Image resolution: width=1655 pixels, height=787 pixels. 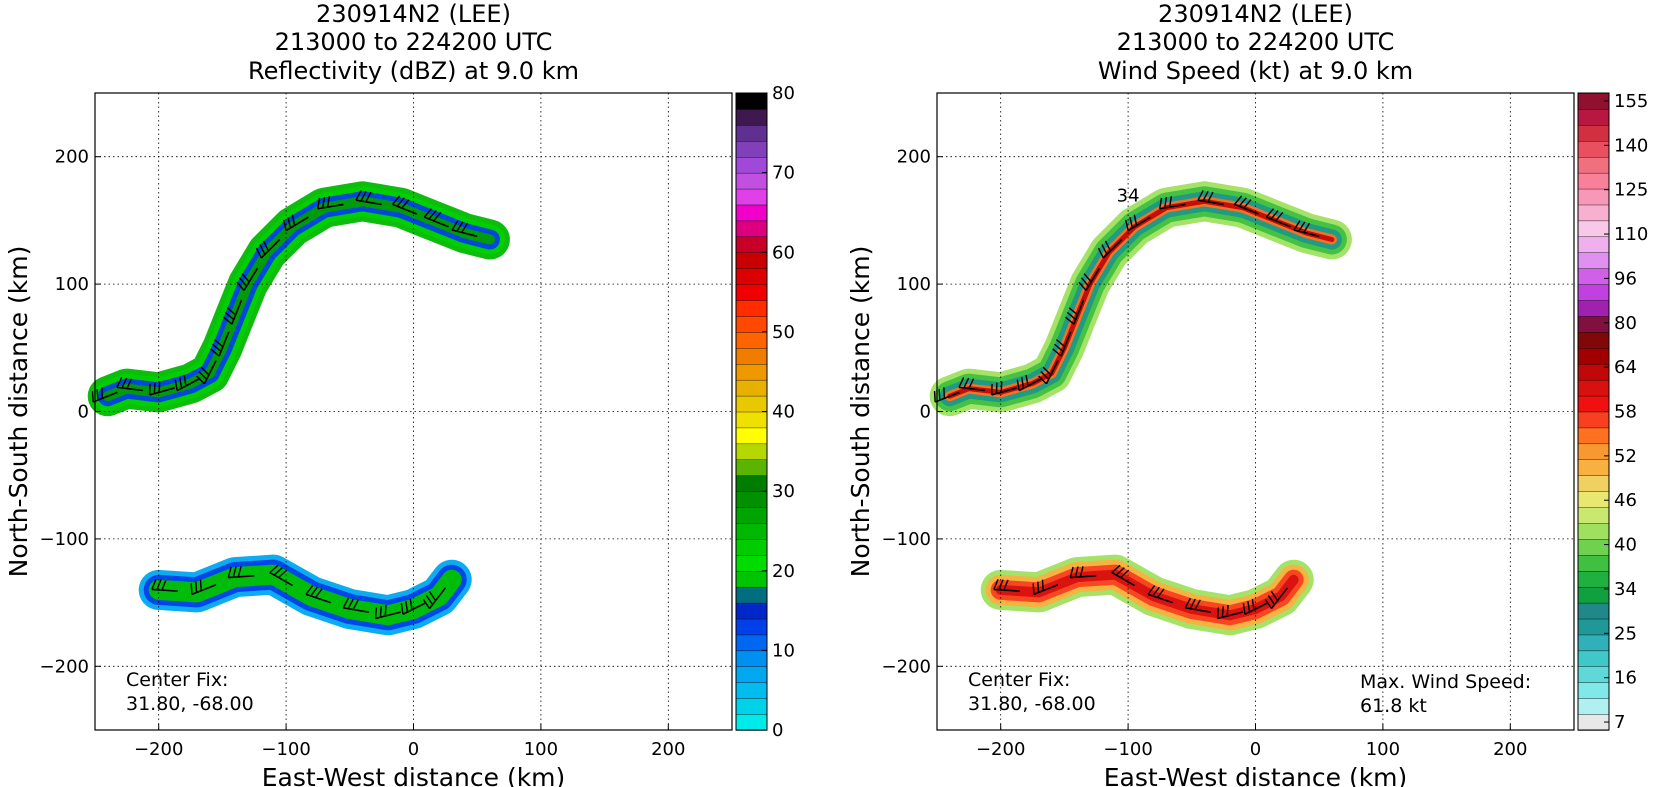 What do you see at coordinates (1256, 775) in the screenshot?
I see `x-axis-label: East-West distance (km)` at bounding box center [1256, 775].